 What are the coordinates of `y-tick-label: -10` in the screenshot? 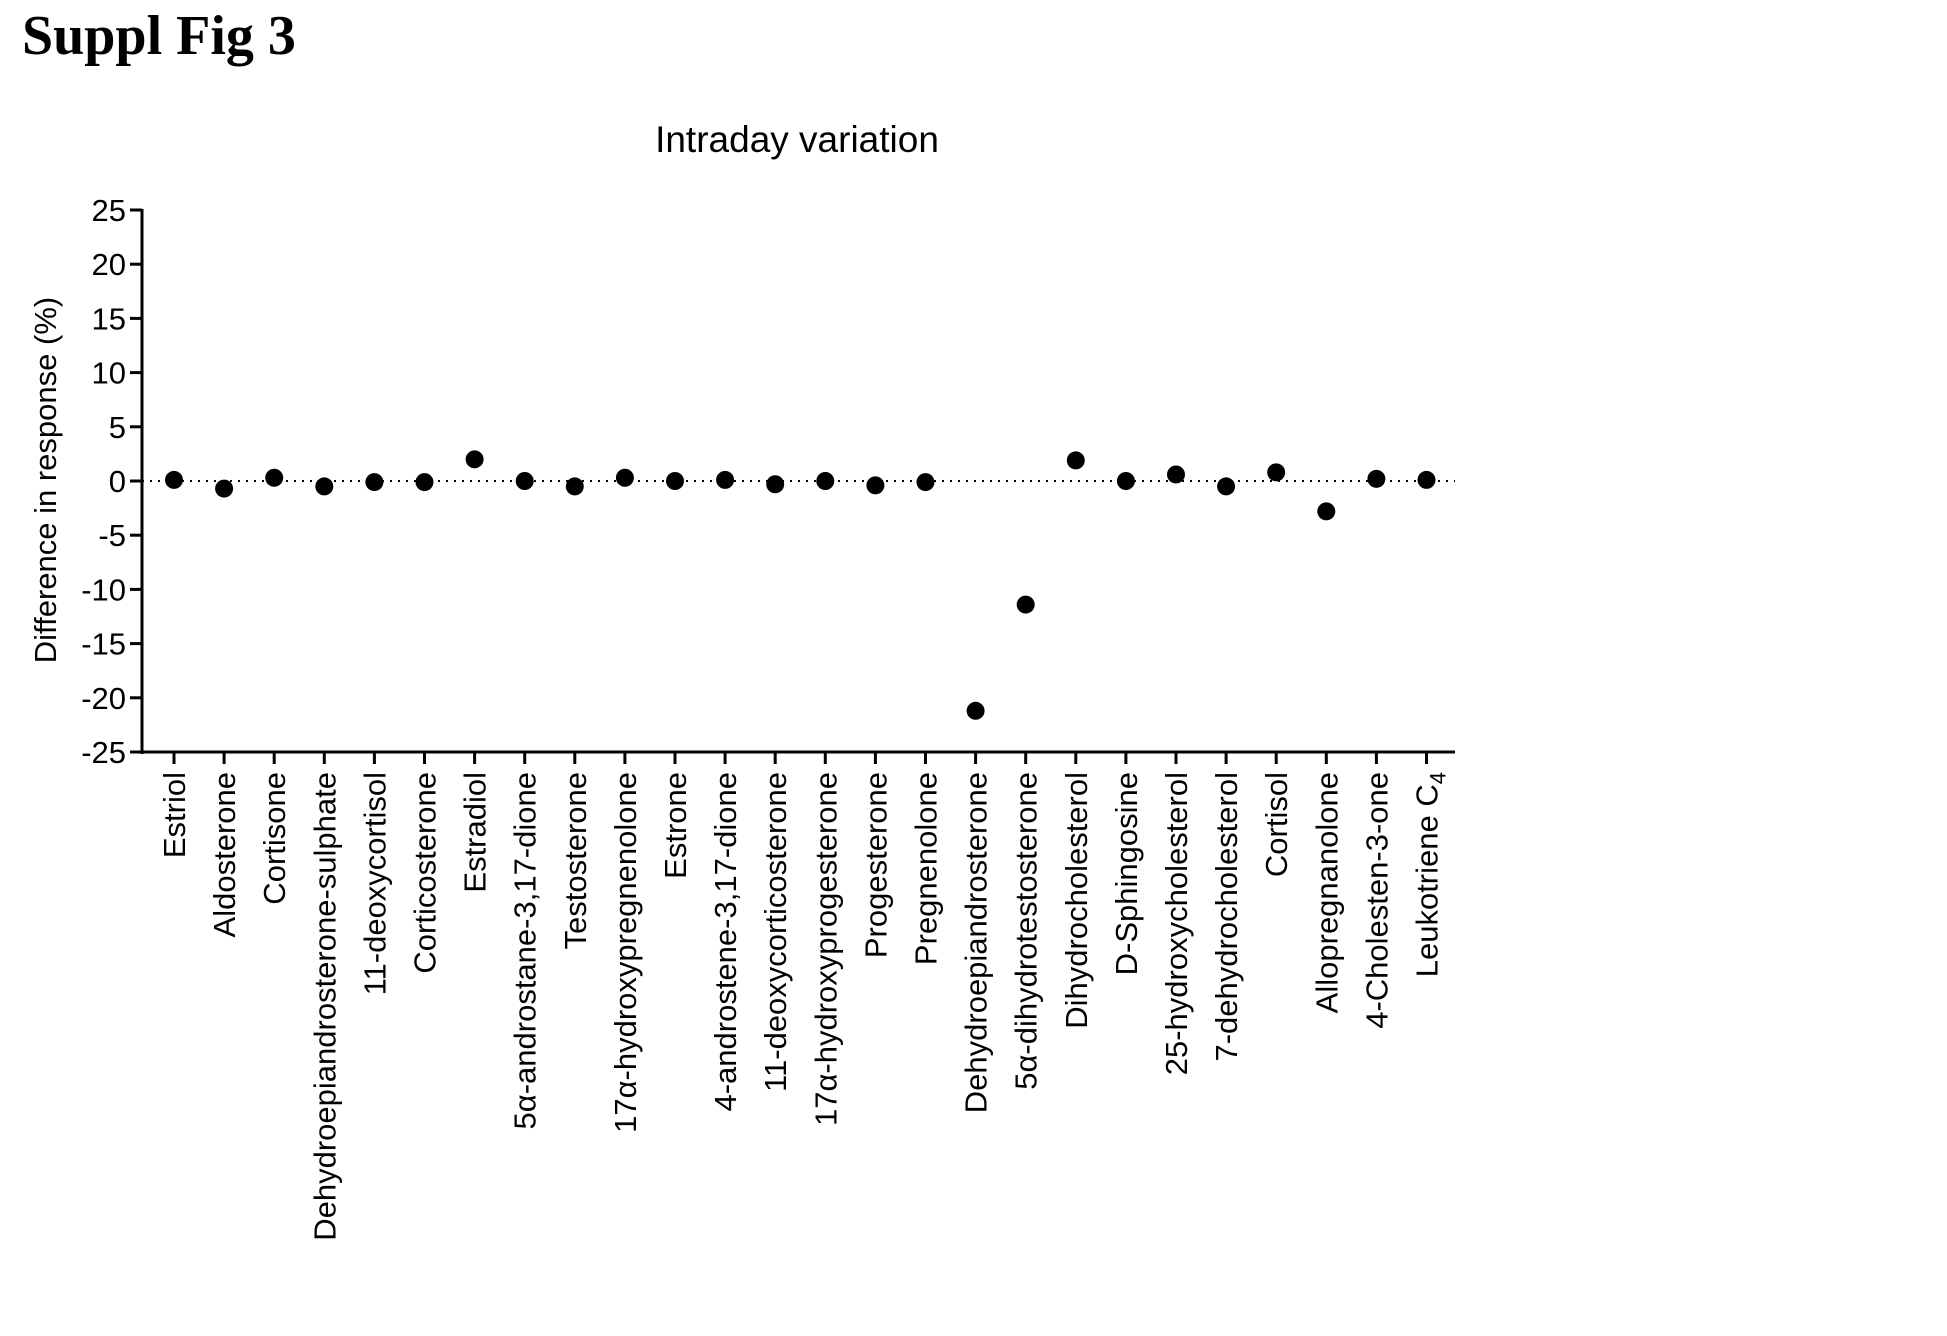 It's located at (103, 589).